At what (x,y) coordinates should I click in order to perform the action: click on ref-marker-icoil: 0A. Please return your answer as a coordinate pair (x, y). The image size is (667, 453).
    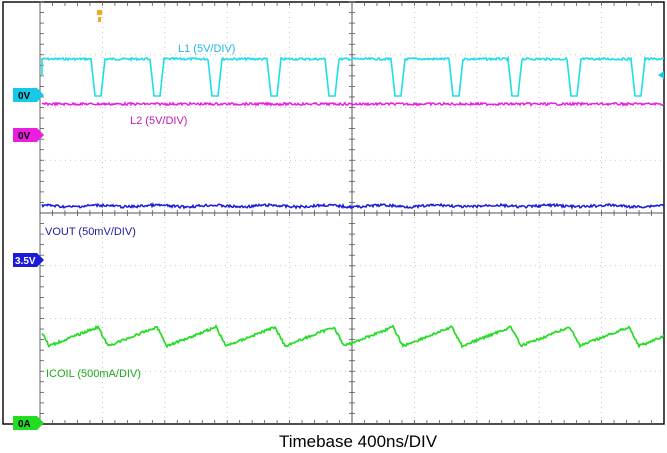
    Looking at the image, I should click on (28, 423).